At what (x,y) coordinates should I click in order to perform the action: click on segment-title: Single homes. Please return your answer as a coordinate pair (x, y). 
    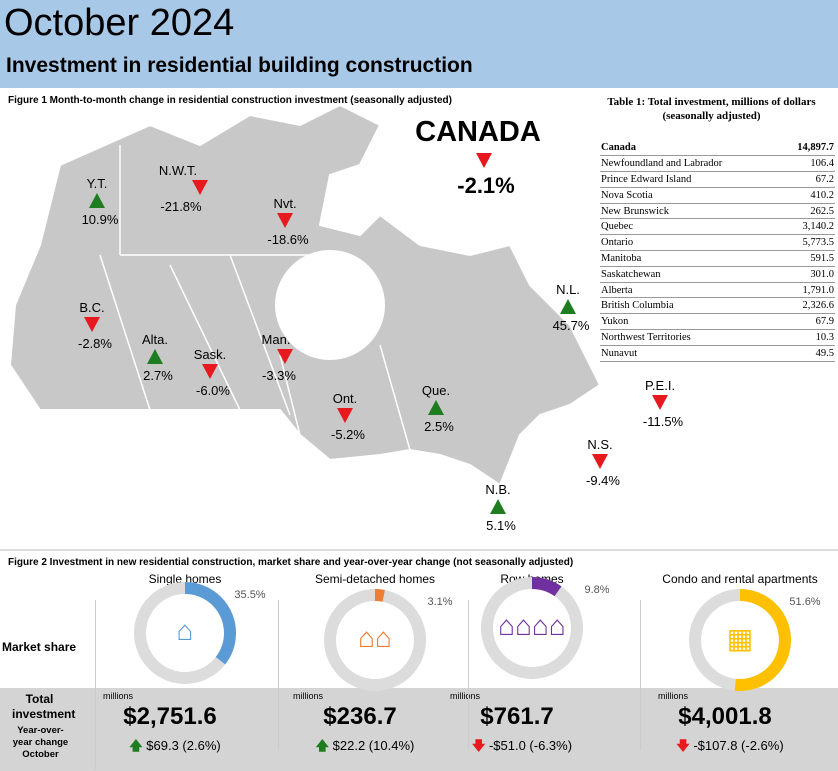
    Looking at the image, I should click on (185, 579).